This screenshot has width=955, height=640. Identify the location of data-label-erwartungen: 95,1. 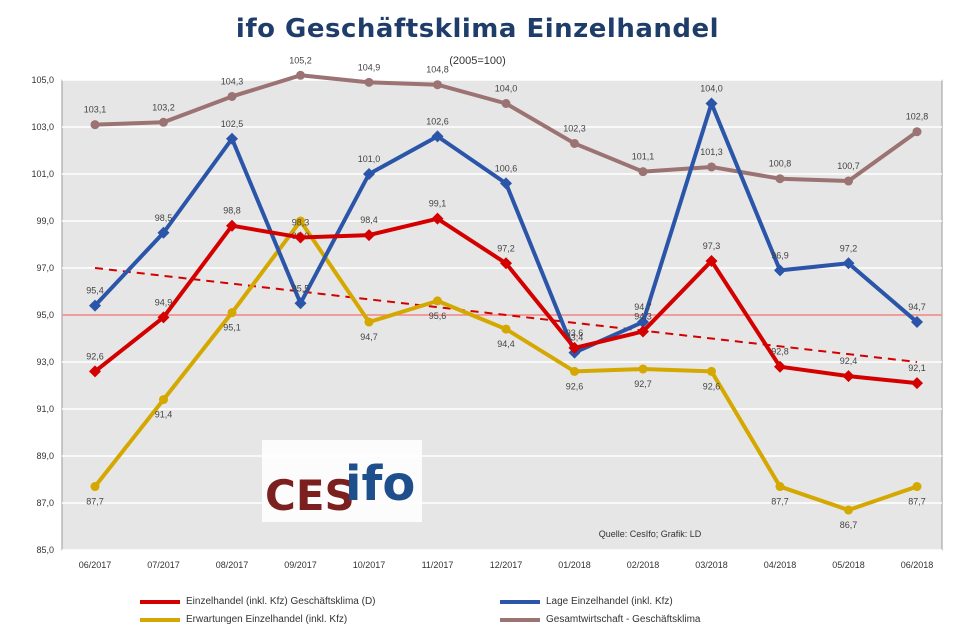
(232, 328).